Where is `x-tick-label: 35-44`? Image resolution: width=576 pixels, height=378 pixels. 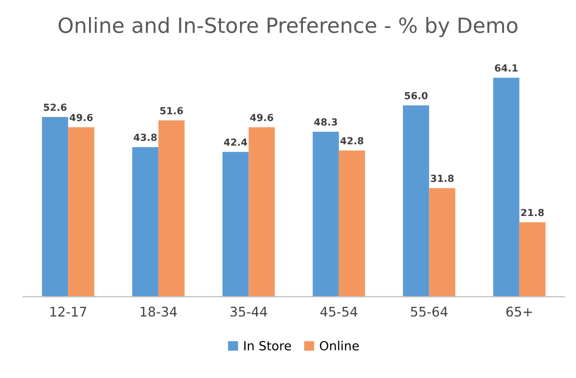 x-tick-label: 35-44 is located at coordinates (249, 311).